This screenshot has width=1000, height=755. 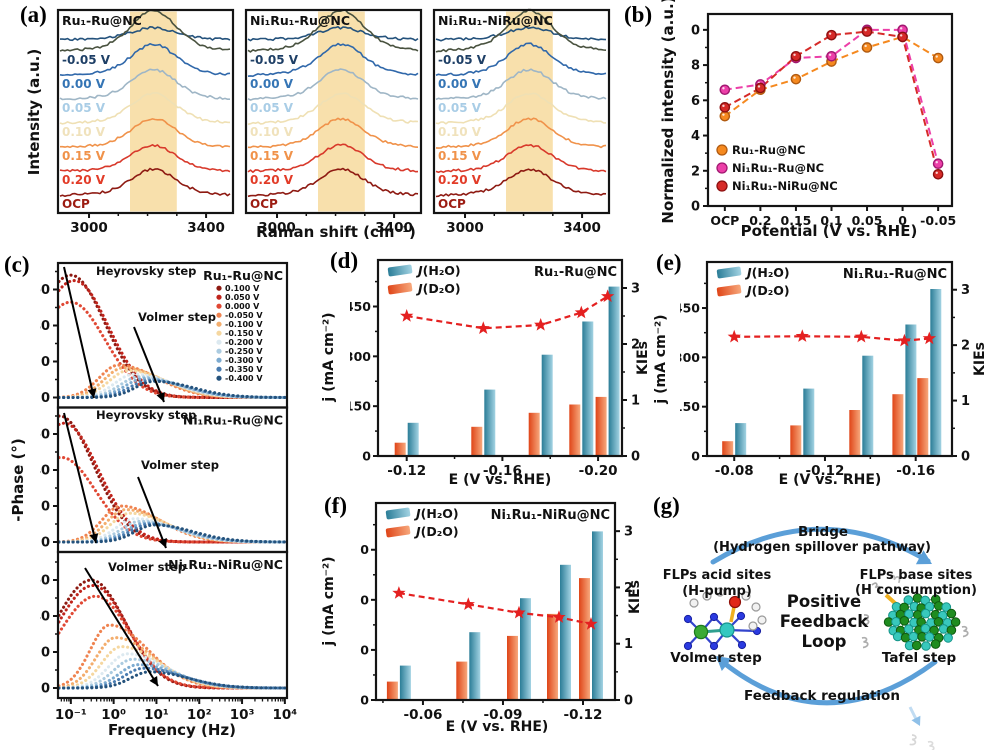 What do you see at coordinates (717, 575) in the screenshot?
I see `g-acid-sites-label: FLPs acid sites` at bounding box center [717, 575].